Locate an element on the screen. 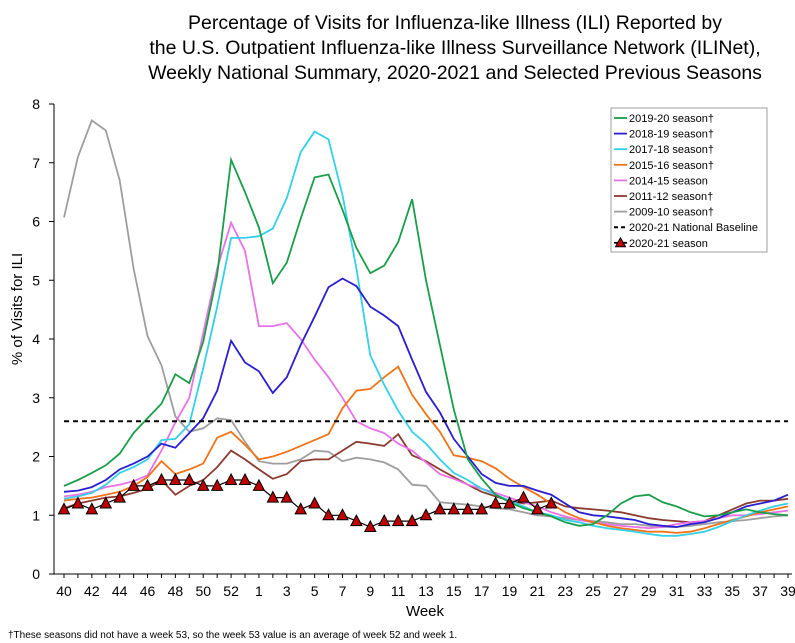 Image resolution: width=795 pixels, height=643 pixels. y-tick-label: 8 is located at coordinates (36, 104).